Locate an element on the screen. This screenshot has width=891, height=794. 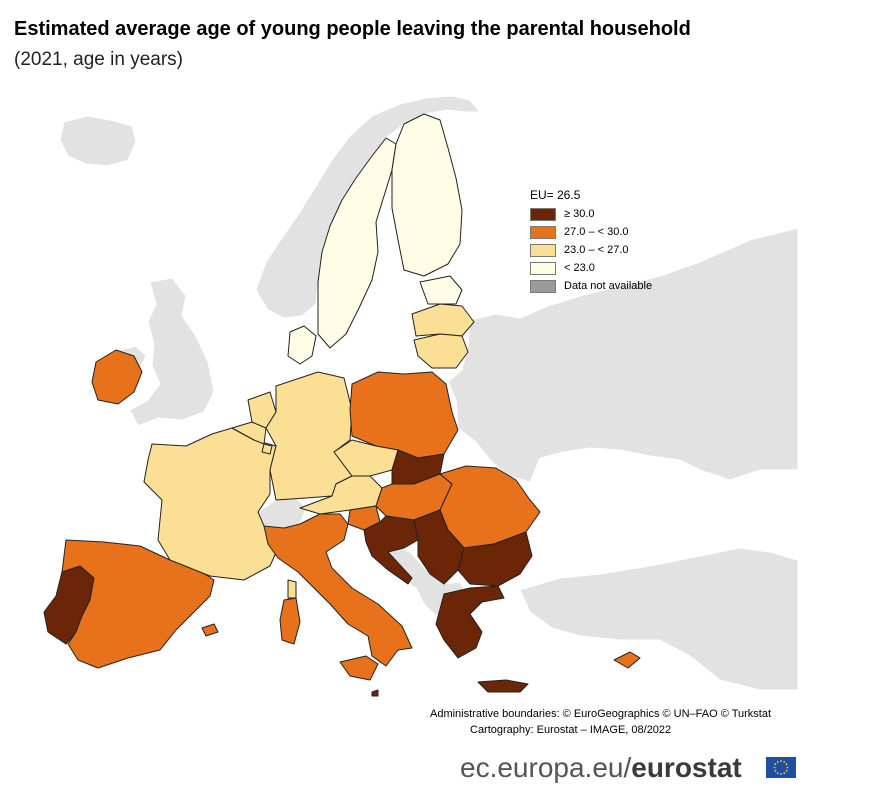
region-serbia is located at coordinates (439, 547).